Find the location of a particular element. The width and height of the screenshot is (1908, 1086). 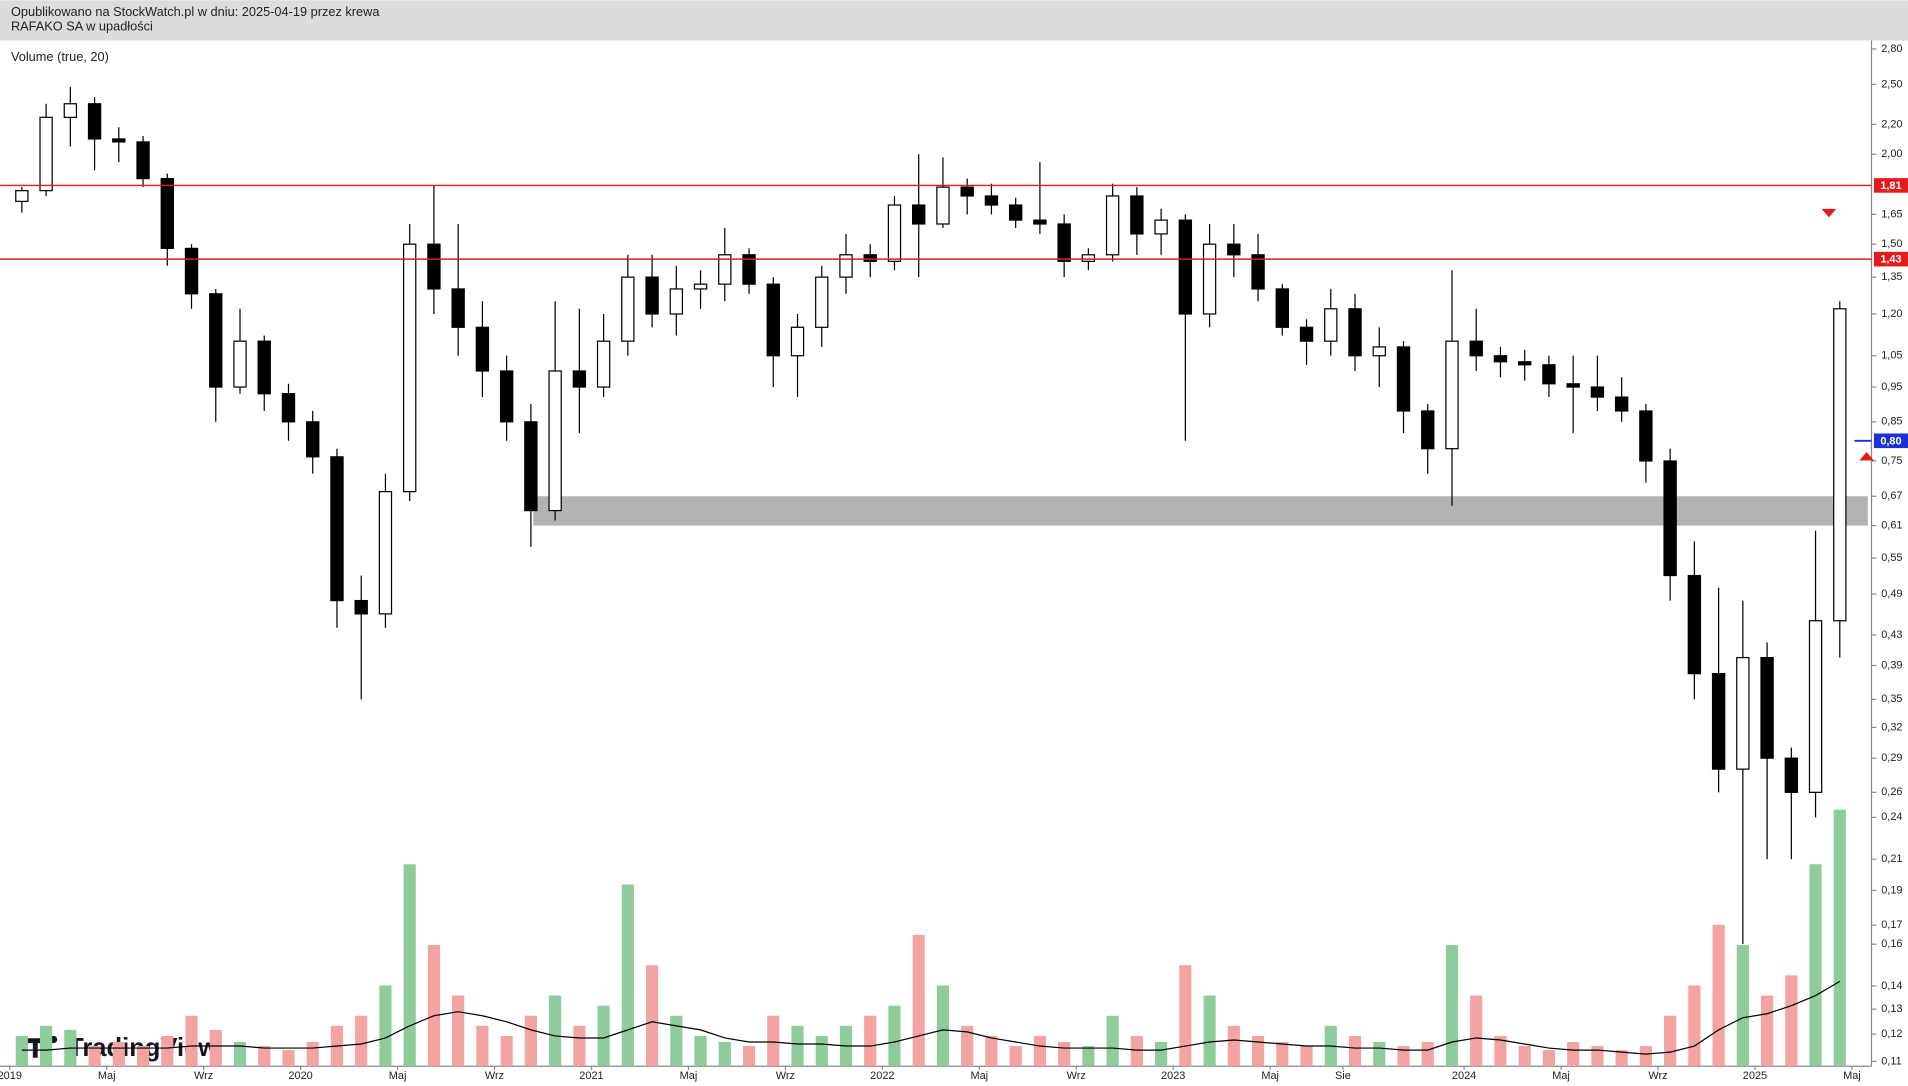

y-tick-label: 0,85 is located at coordinates (1891, 422).